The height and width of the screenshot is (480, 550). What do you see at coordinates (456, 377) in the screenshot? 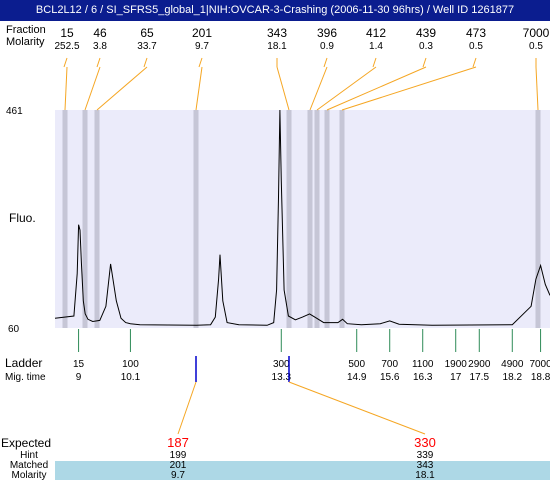
I see `ladder-time-label: 17` at bounding box center [456, 377].